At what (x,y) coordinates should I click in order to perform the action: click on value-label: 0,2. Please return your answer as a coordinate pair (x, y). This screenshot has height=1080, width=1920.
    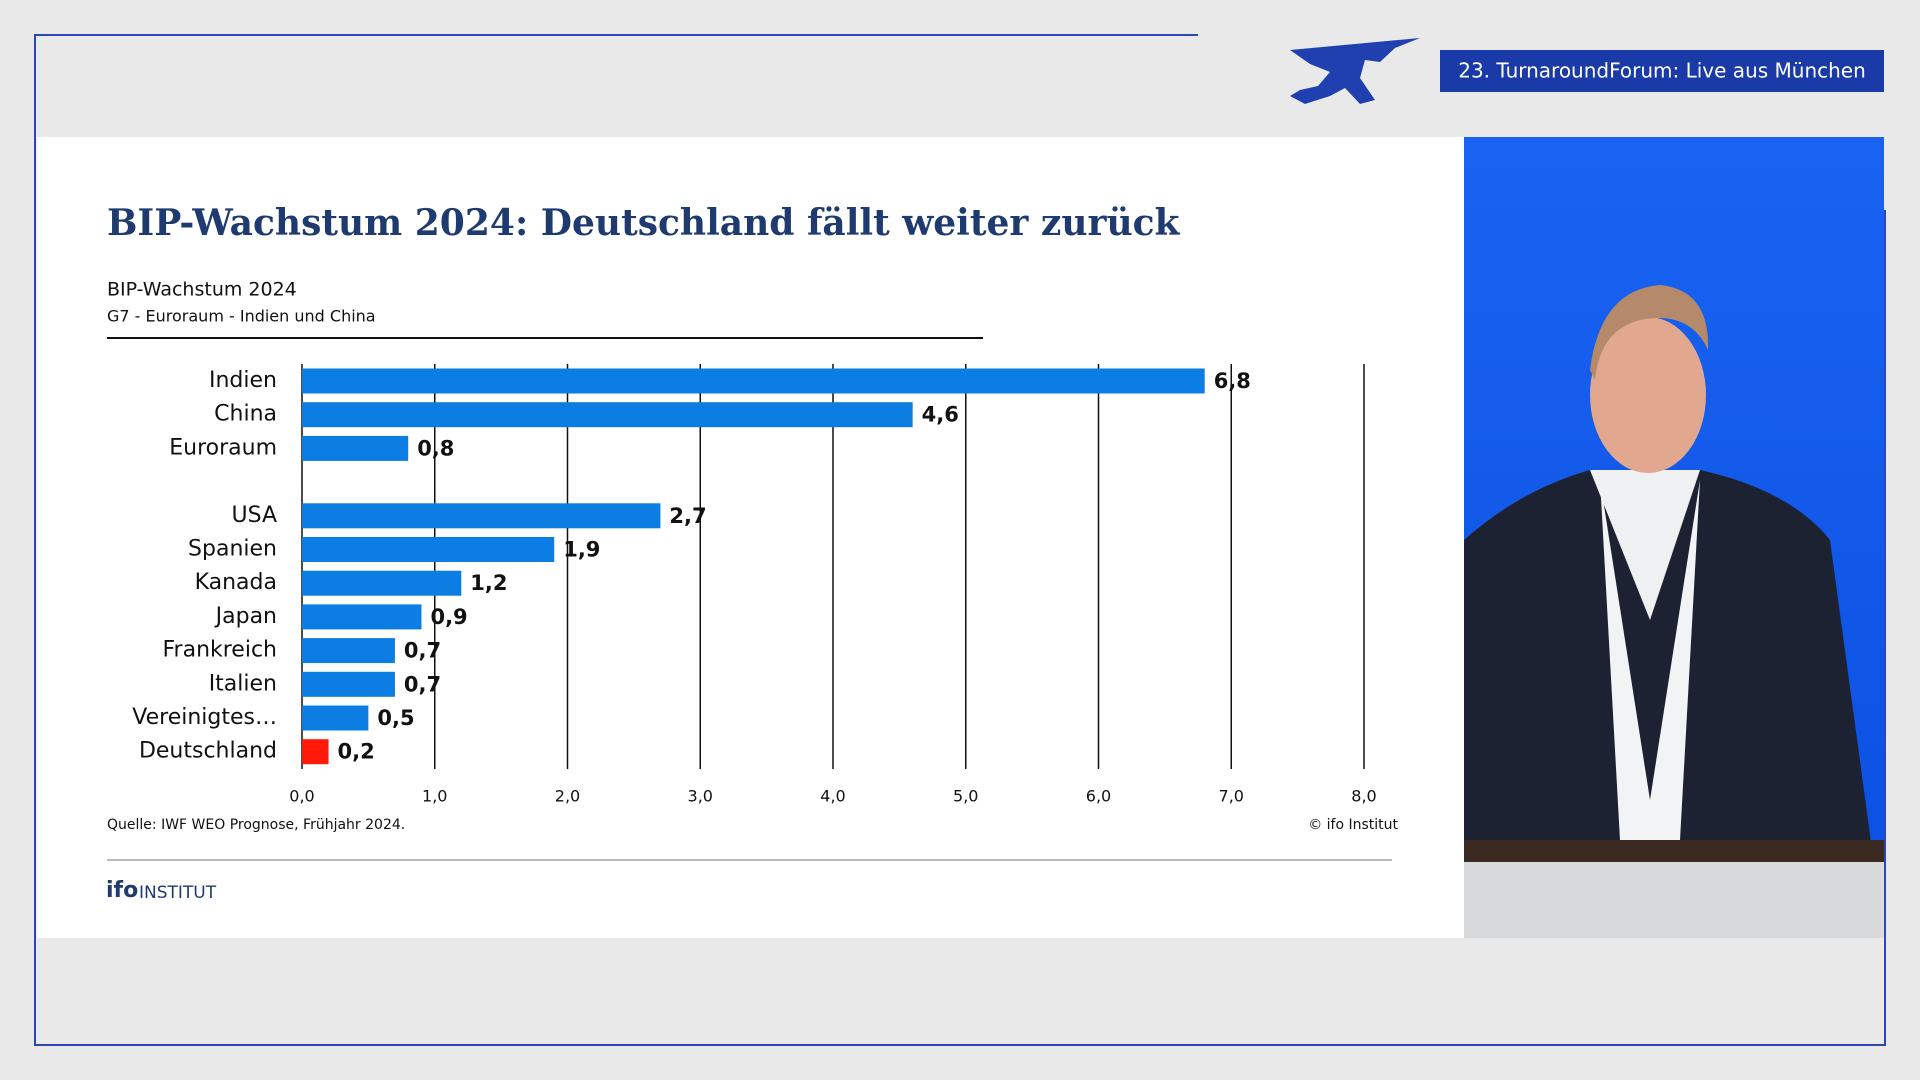
    Looking at the image, I should click on (356, 752).